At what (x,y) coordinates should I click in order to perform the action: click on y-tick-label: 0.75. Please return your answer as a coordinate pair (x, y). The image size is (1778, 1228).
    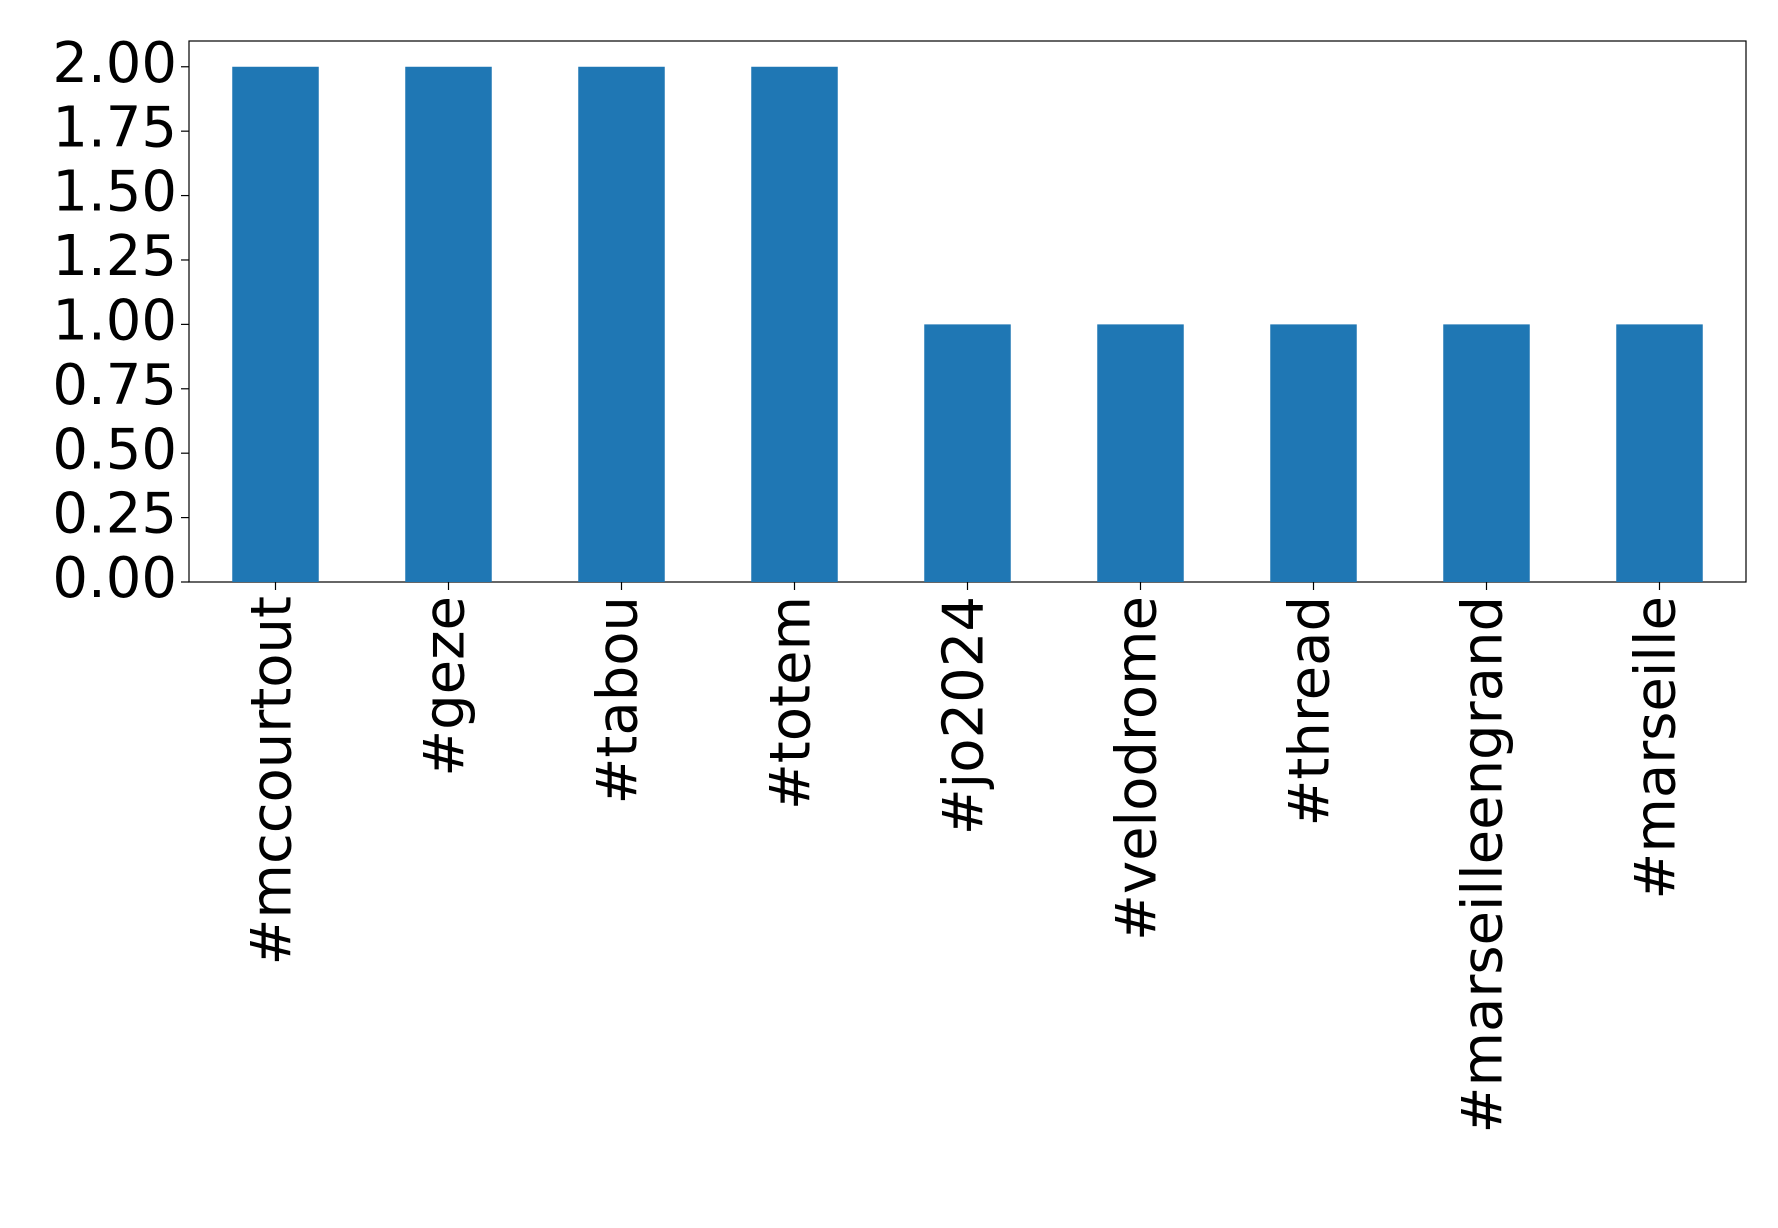
    Looking at the image, I should click on (114, 385).